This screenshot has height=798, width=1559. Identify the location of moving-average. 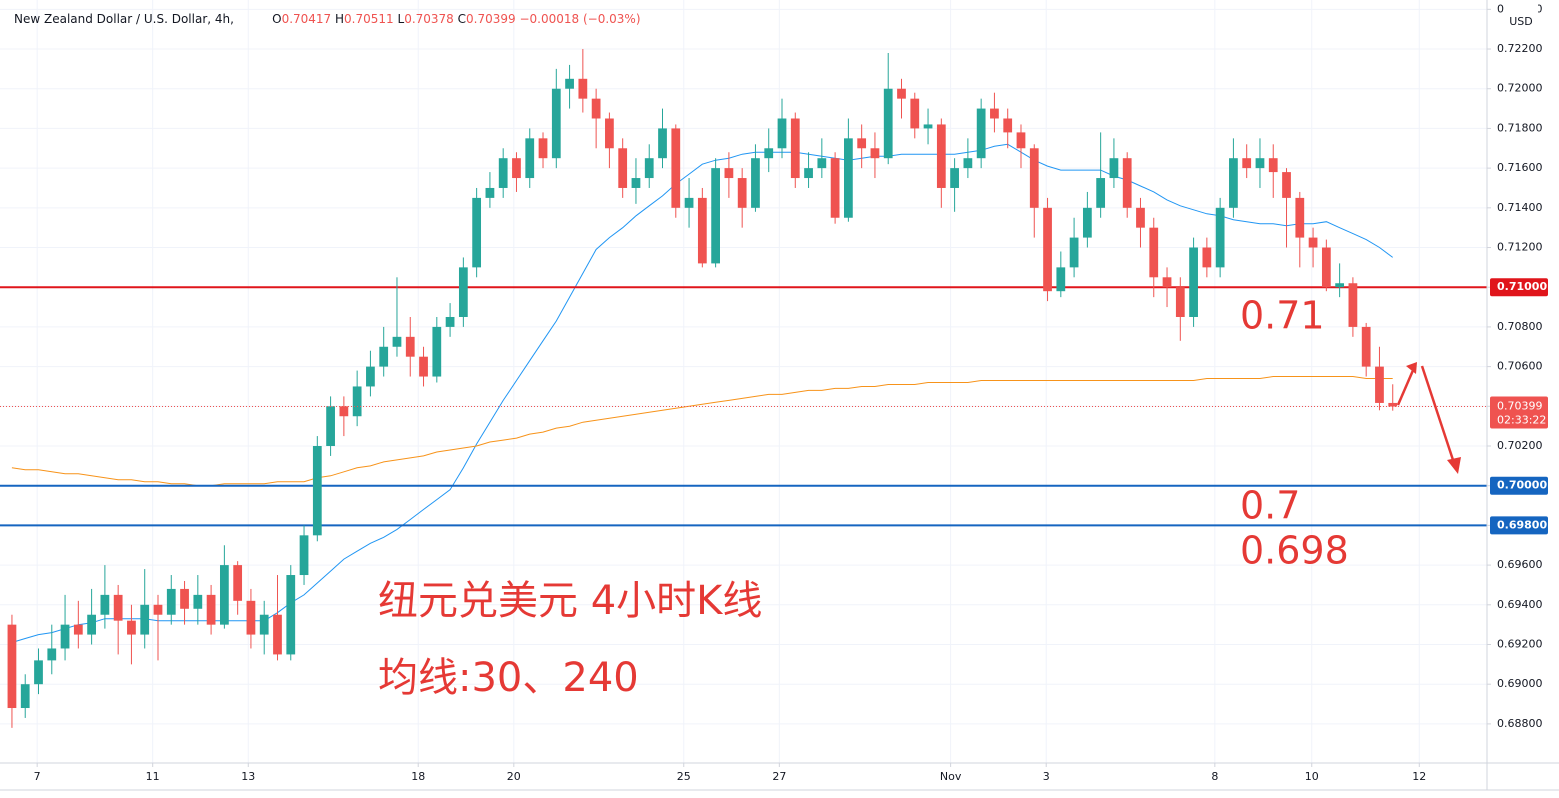
(702, 431).